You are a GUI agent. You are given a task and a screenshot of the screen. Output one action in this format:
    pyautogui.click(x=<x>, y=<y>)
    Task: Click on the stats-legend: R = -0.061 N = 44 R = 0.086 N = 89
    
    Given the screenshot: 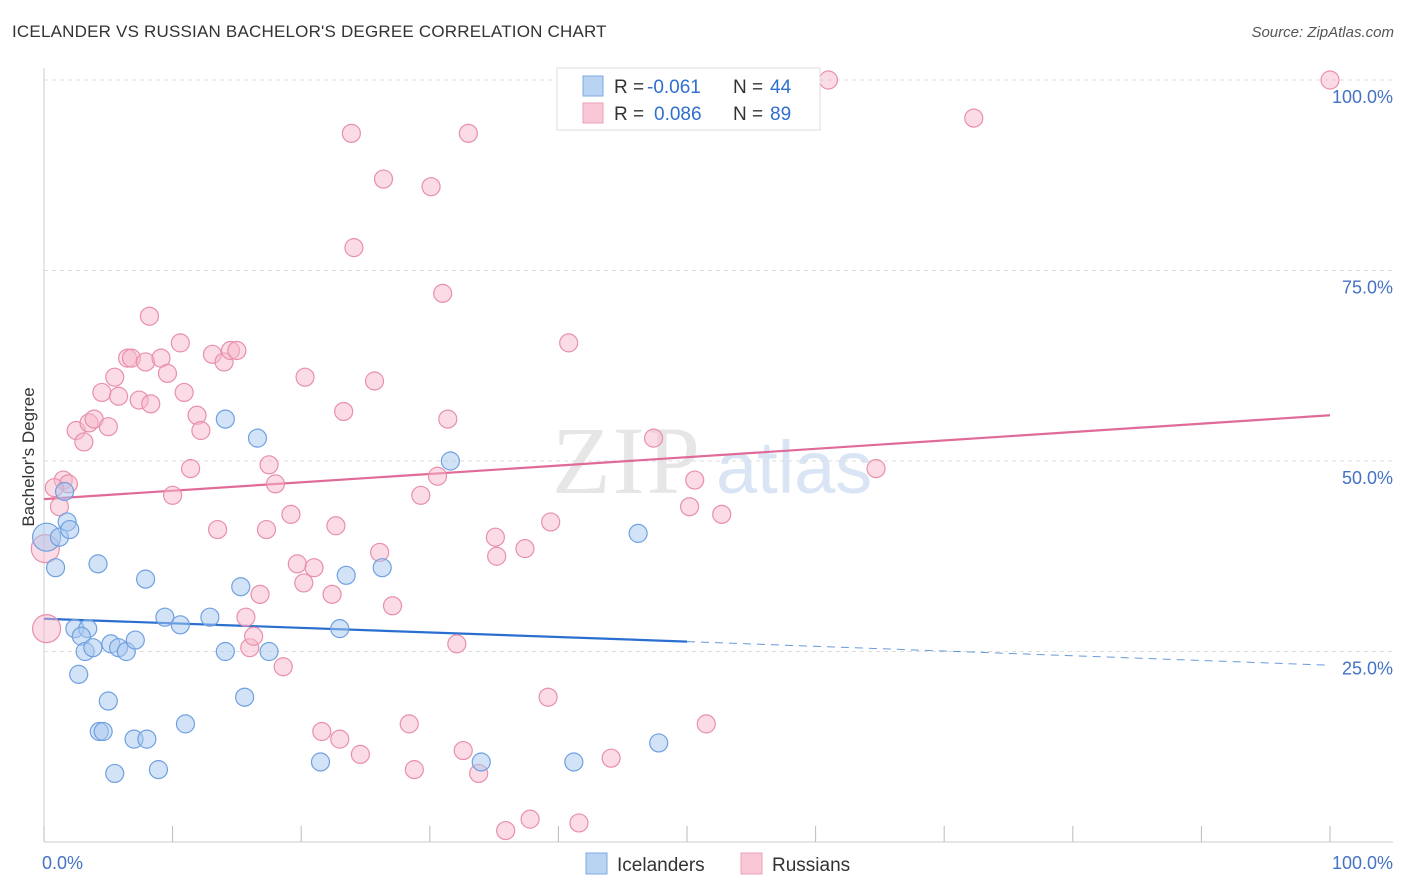 What is the action you would take?
    pyautogui.click(x=688, y=99)
    